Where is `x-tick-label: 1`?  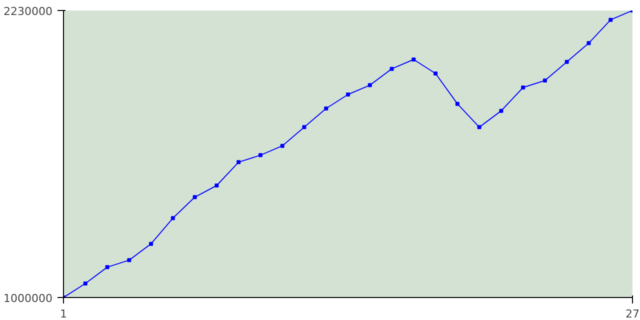
x-tick-label: 1 is located at coordinates (63, 314).